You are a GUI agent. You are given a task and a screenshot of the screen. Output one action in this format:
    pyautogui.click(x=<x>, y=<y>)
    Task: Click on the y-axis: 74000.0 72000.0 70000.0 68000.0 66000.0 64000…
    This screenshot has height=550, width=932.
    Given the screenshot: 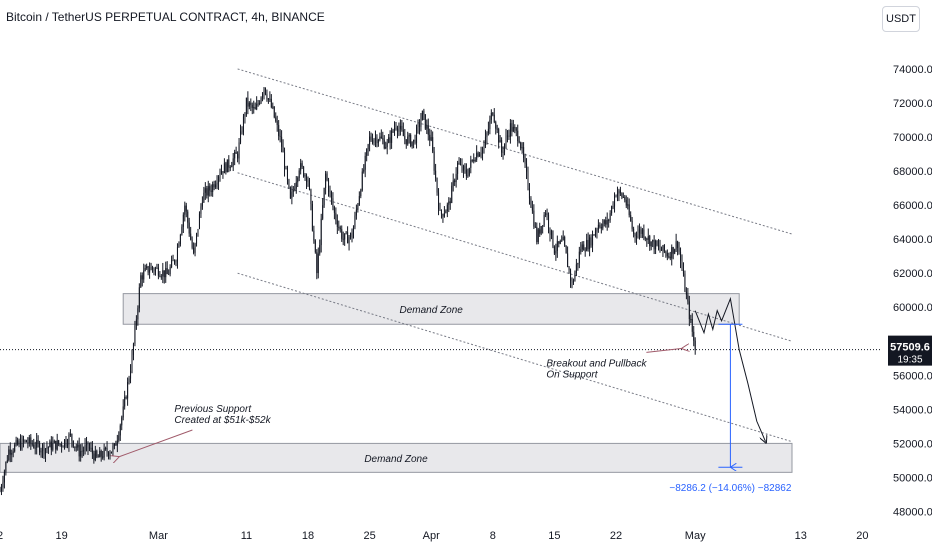 What is the action you would take?
    pyautogui.click(x=912, y=291)
    